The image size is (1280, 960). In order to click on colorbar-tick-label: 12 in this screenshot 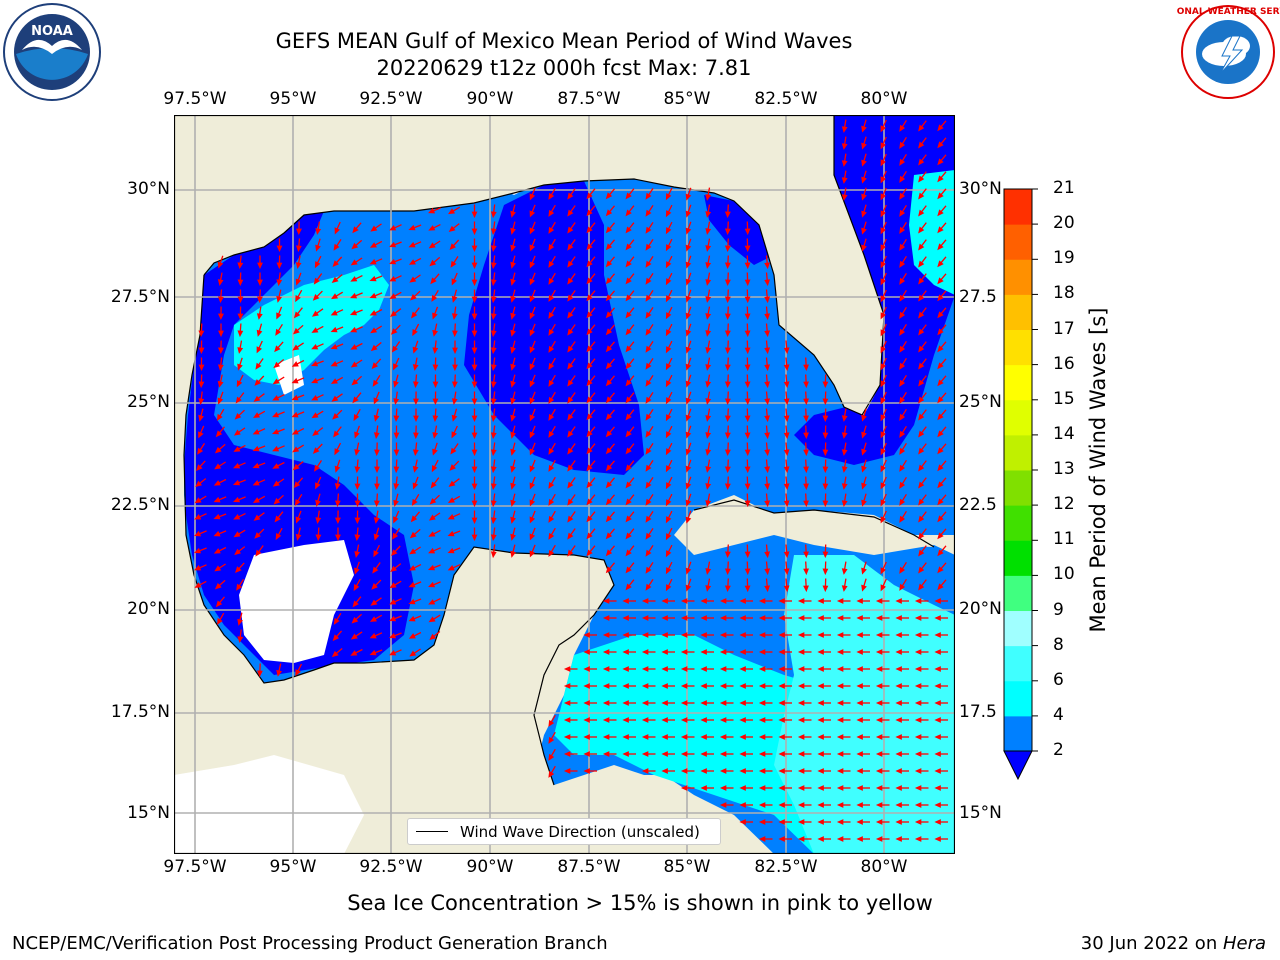, I will do `click(1064, 504)`.